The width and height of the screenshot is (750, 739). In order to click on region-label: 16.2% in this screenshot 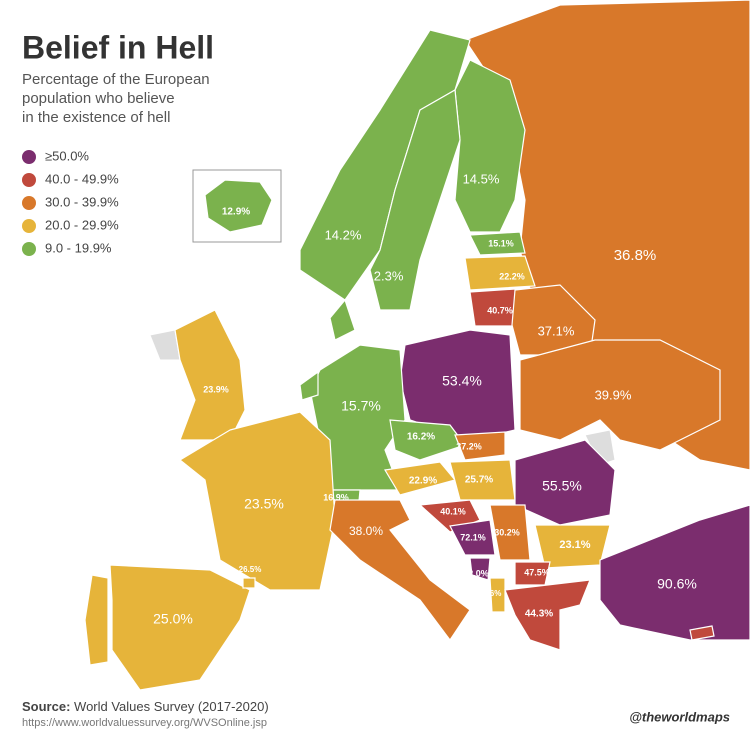, I will do `click(421, 437)`.